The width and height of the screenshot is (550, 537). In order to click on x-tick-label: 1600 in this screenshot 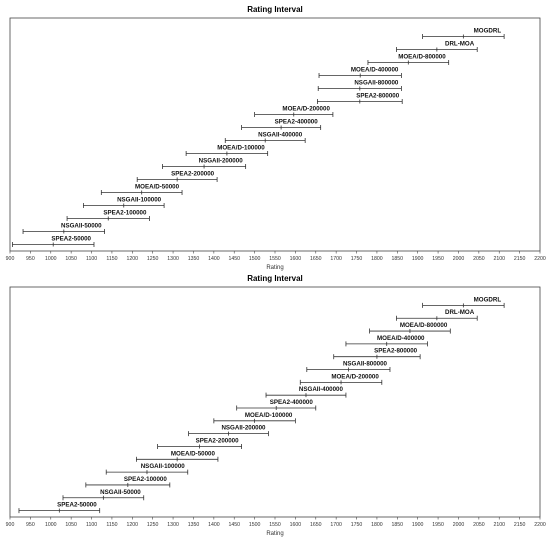, I will do `click(296, 259)`.